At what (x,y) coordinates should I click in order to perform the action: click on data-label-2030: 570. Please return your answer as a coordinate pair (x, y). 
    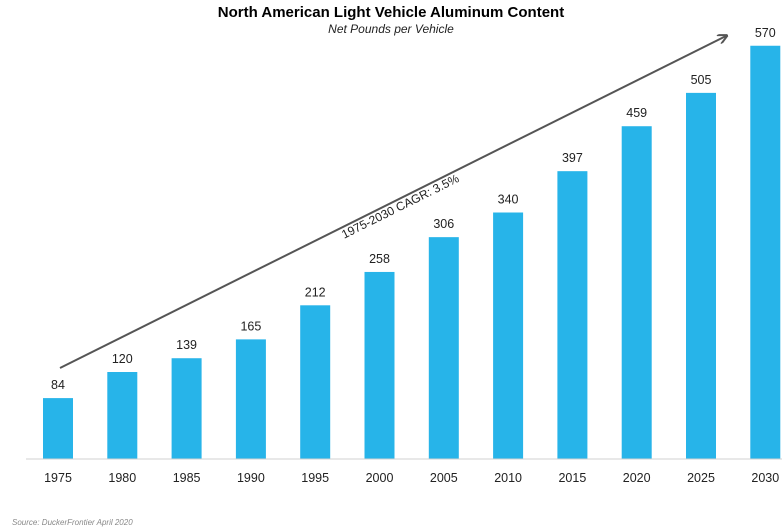
    Looking at the image, I should click on (765, 33).